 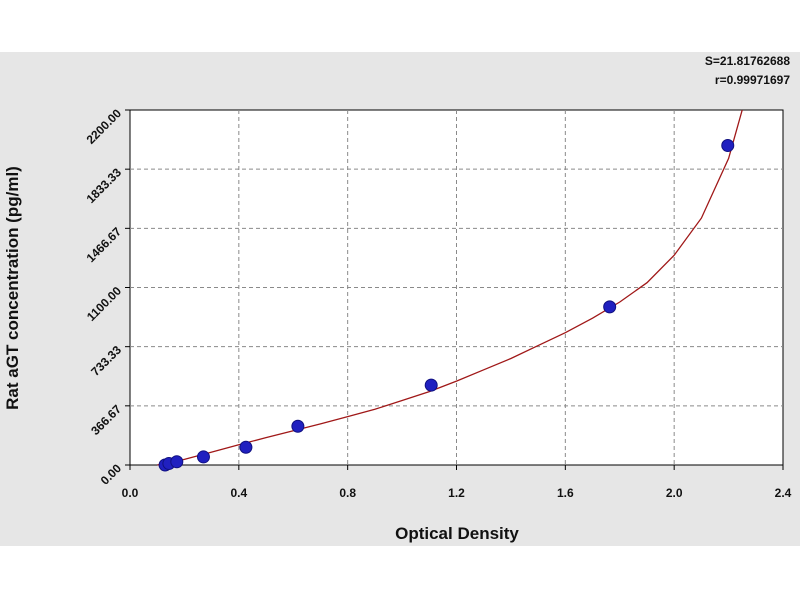 What do you see at coordinates (747, 61) in the screenshot?
I see `stat-s-value: S=21.81762688` at bounding box center [747, 61].